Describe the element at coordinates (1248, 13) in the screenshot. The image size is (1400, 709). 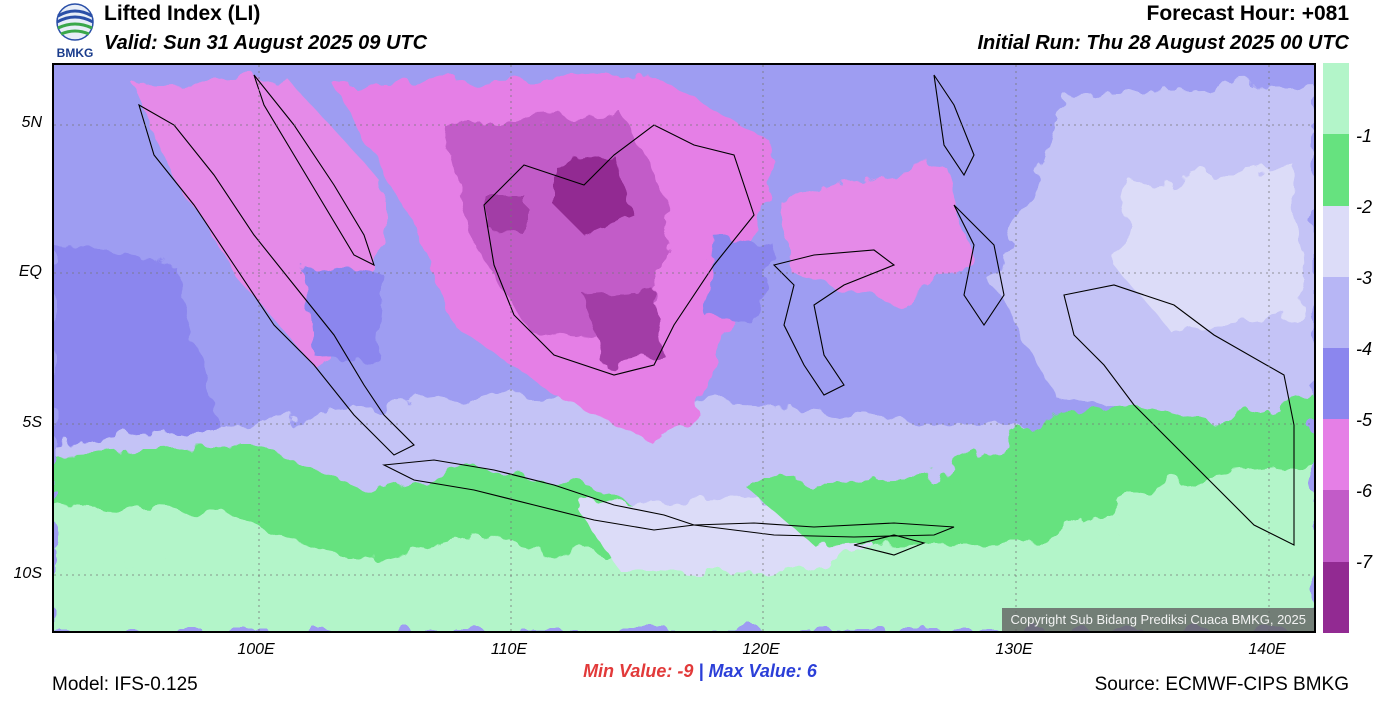
I see `forecast-hour: Forecast Hour: +081` at that location.